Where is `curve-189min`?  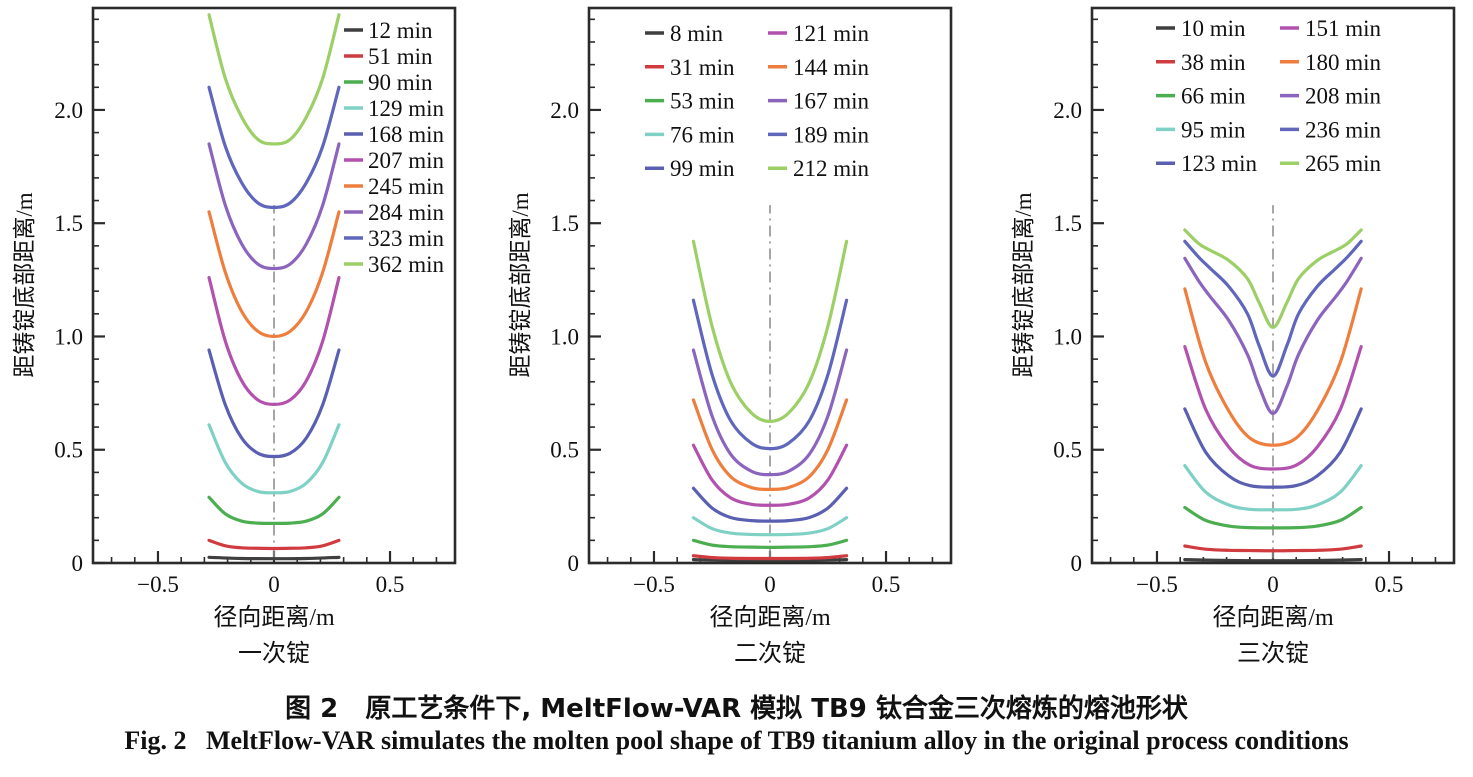
curve-189min is located at coordinates (770, 374).